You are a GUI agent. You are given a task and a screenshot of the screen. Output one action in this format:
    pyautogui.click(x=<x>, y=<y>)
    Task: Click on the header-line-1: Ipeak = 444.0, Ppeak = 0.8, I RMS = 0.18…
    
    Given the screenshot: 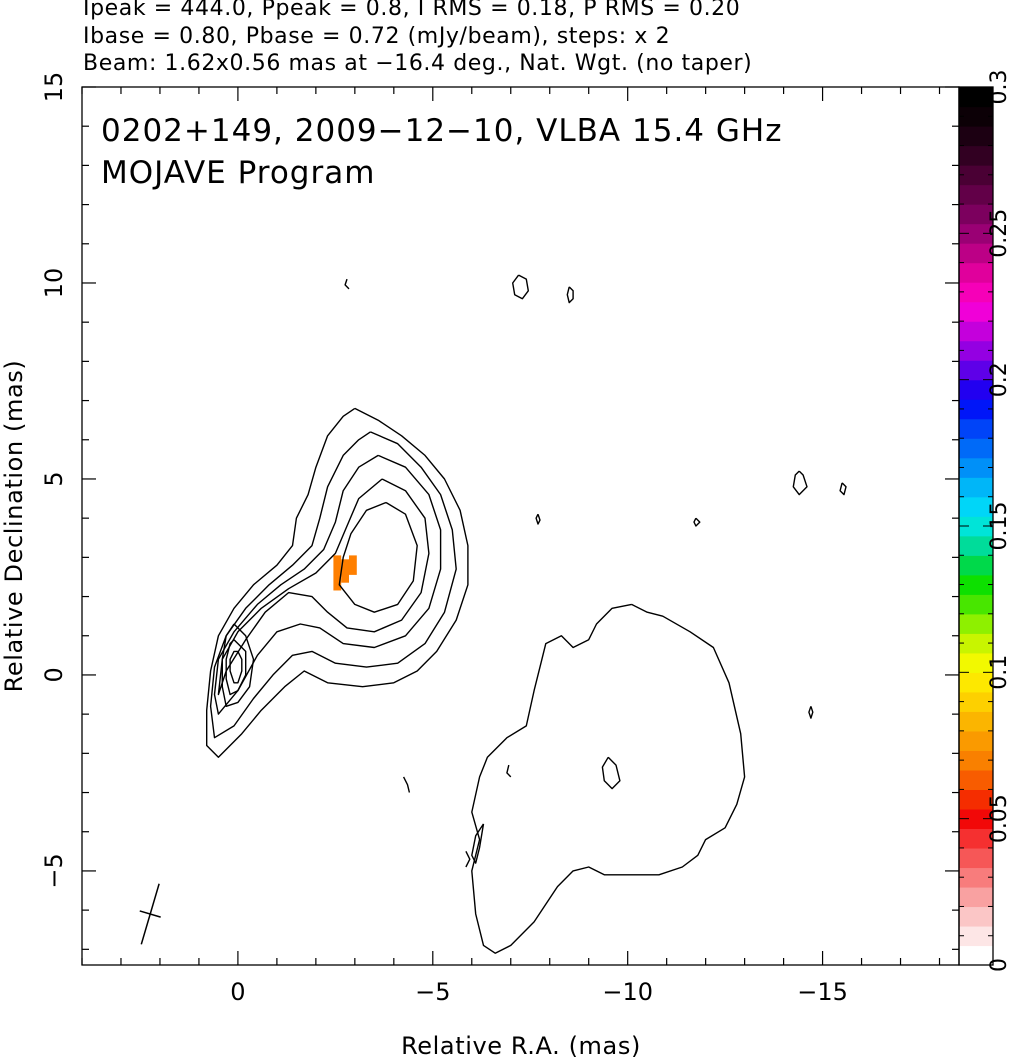 What is the action you would take?
    pyautogui.click(x=412, y=10)
    